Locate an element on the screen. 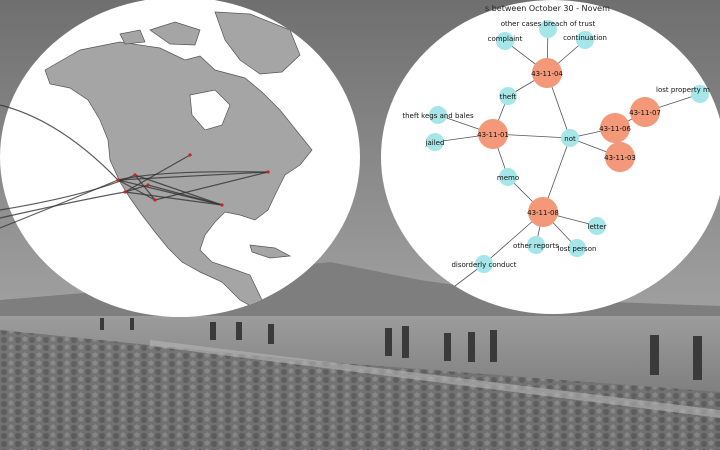 The image size is (720, 450). dirt-path is located at coordinates (435, 379).